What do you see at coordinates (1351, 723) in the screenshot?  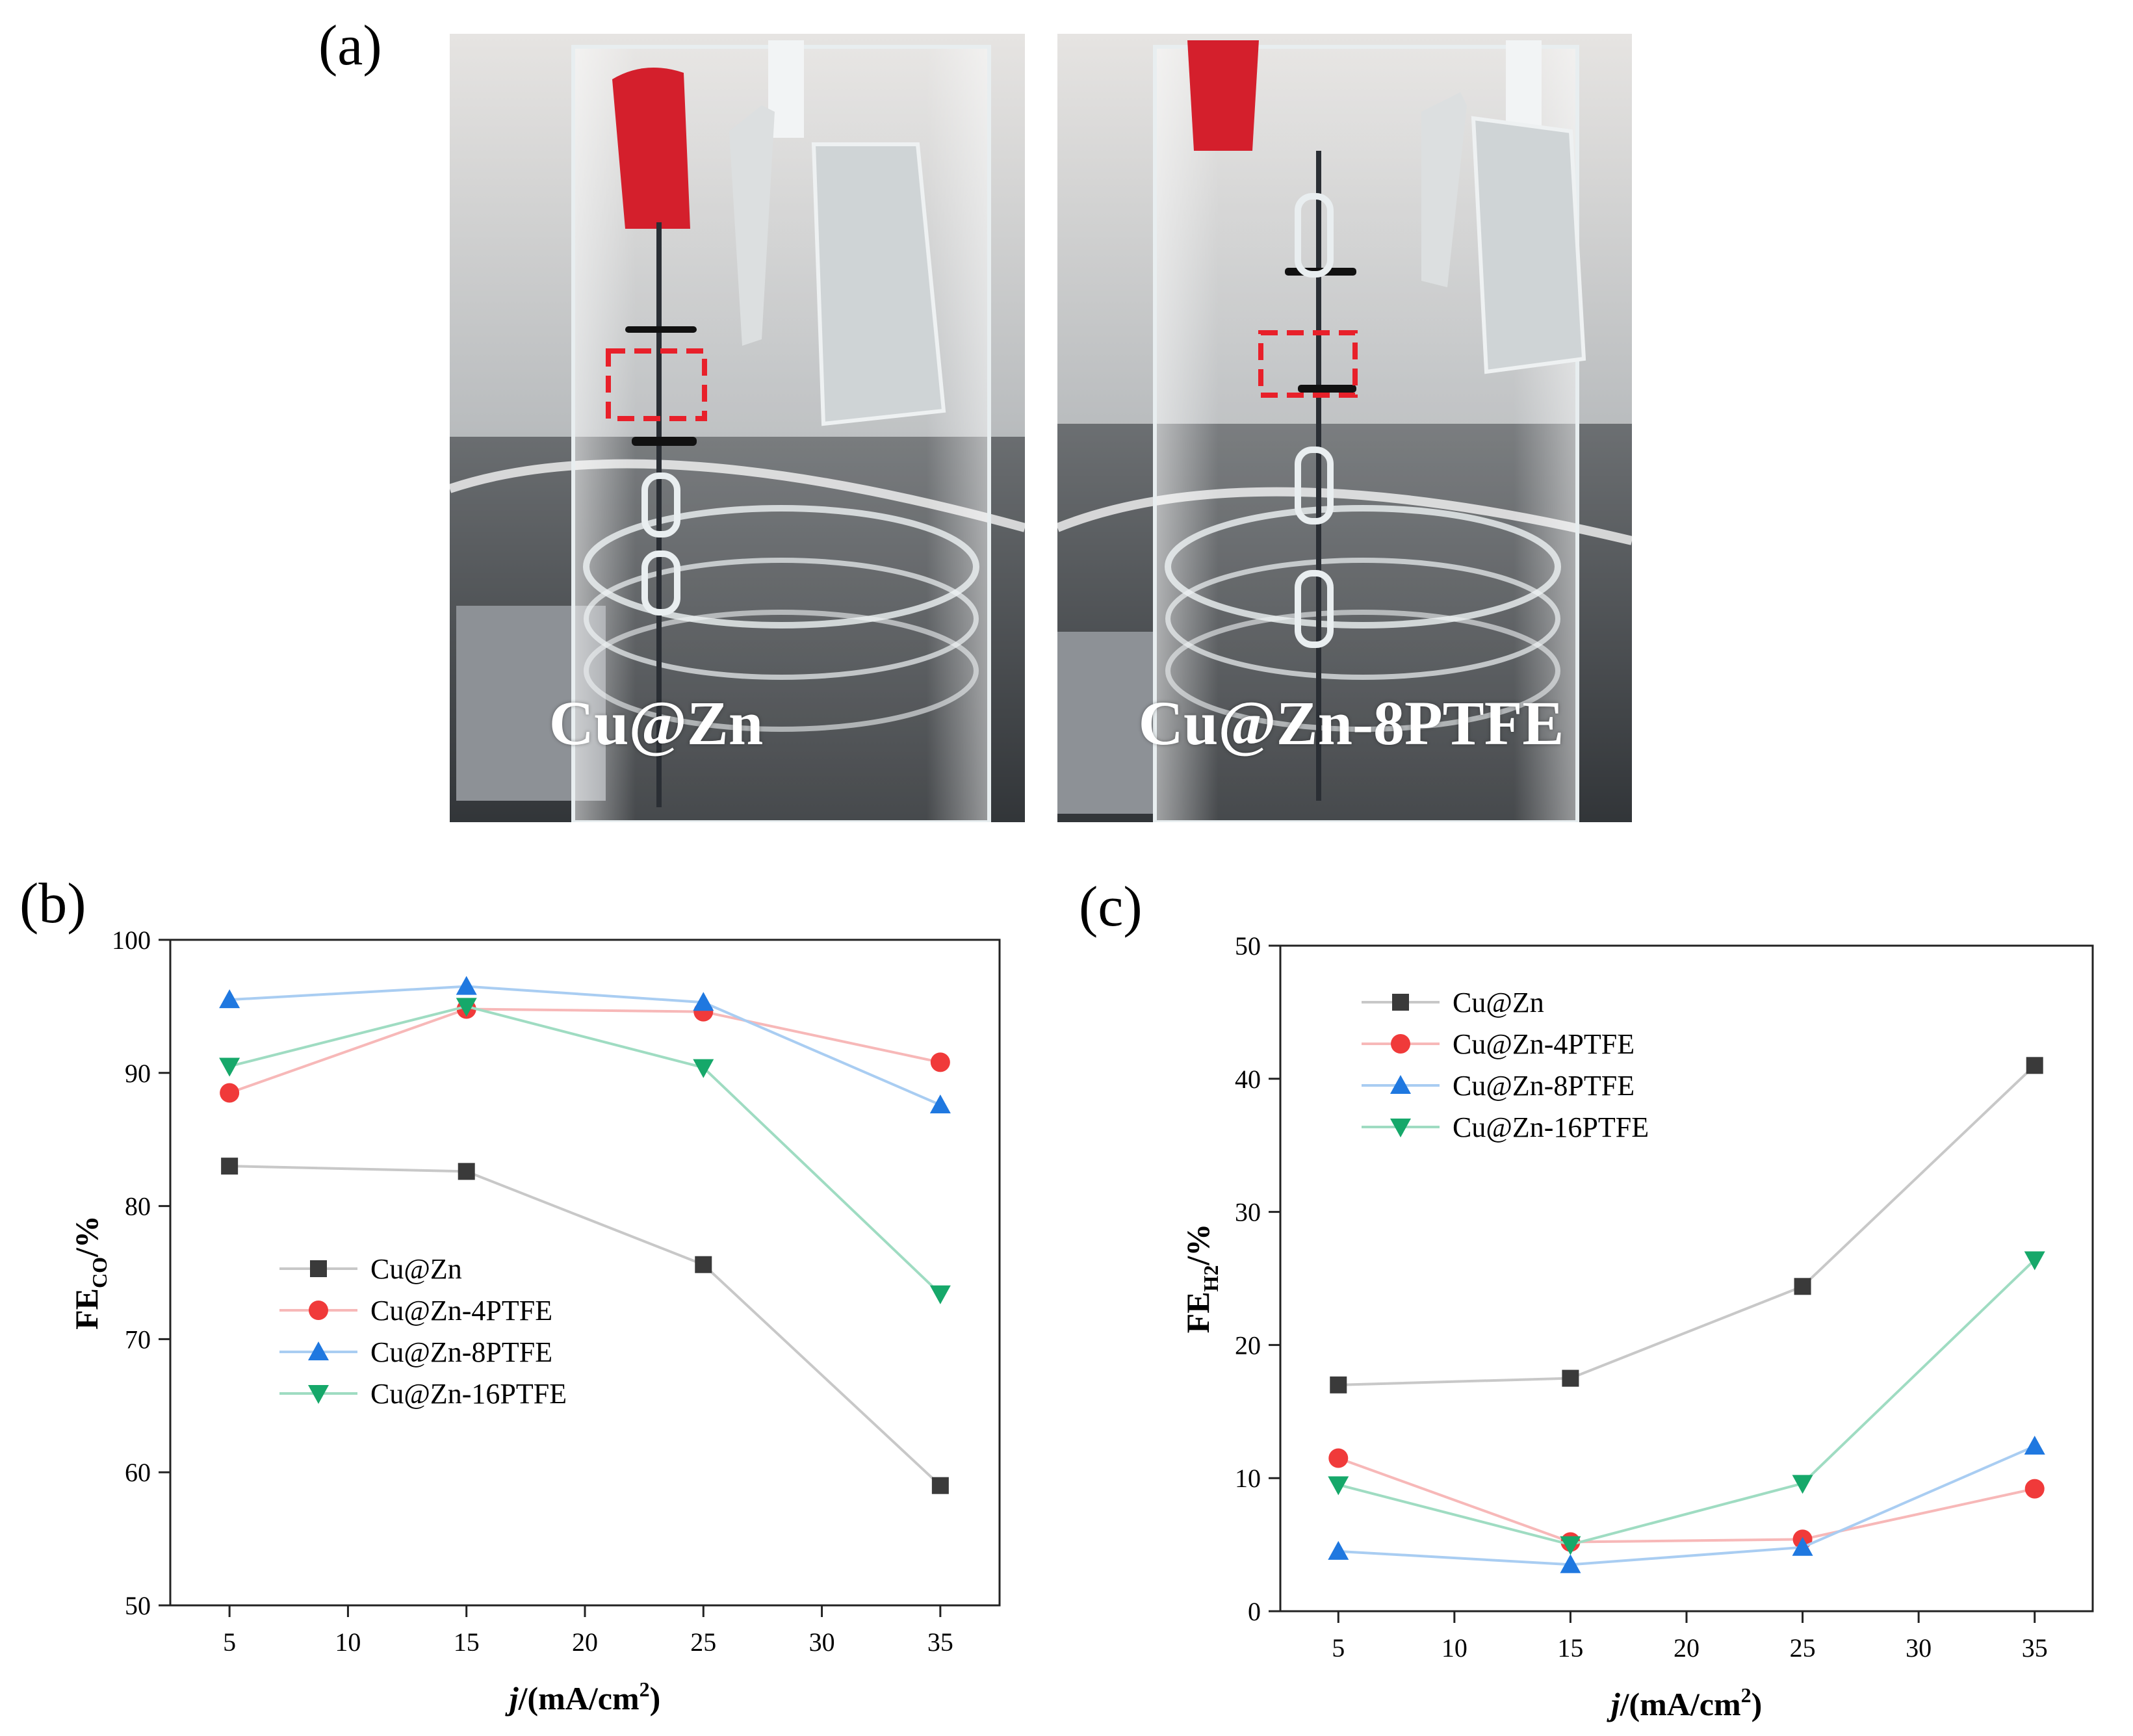 I see `photo-caption-cu-zn-8ptfe: Cu@Zn-8PTFE` at bounding box center [1351, 723].